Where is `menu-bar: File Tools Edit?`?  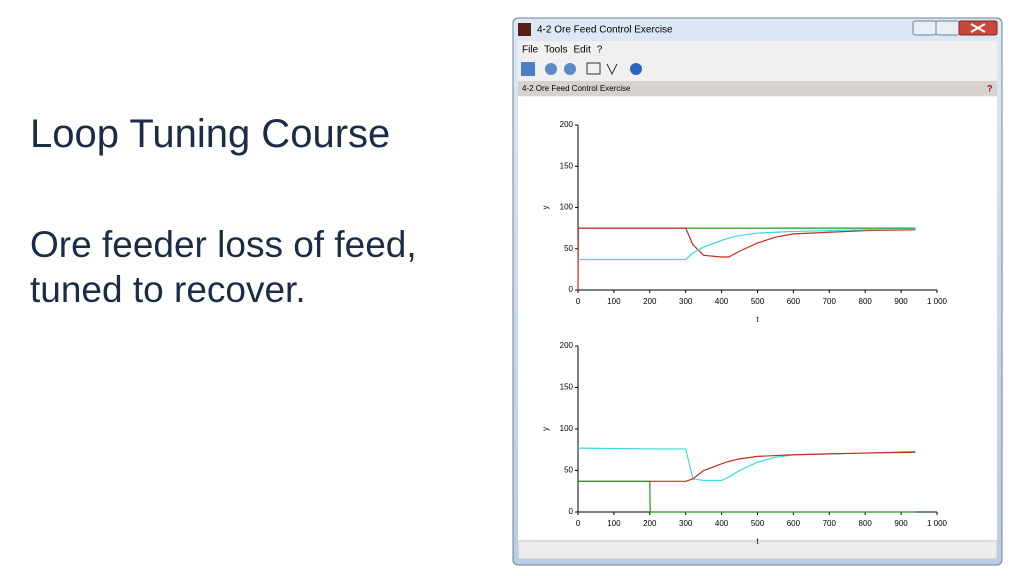
menu-bar: File Tools Edit? is located at coordinates (562, 50).